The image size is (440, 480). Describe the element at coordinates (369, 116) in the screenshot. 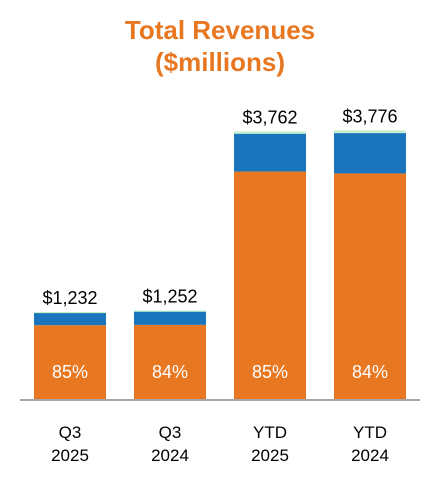

I see `total-label: $3,776` at that location.